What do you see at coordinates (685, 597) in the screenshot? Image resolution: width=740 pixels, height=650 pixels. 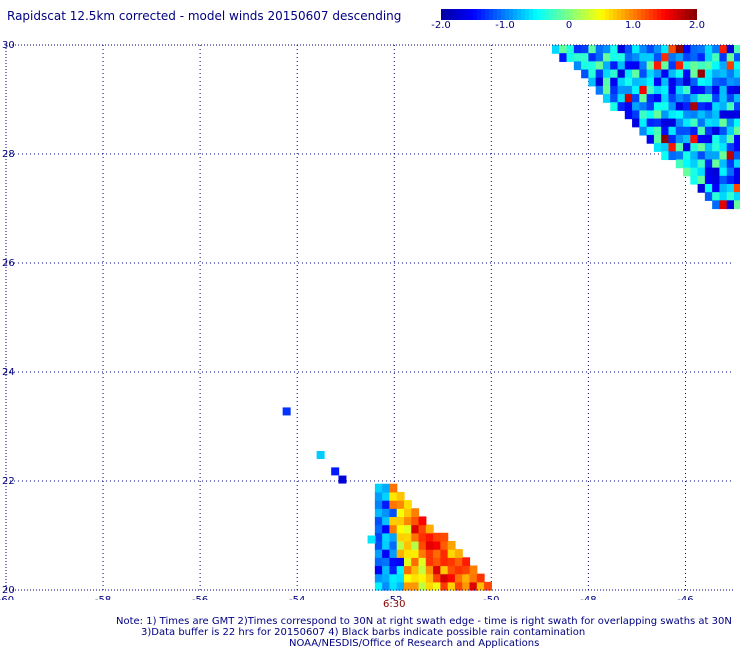 I see `x-tick-label: -46` at bounding box center [685, 597].